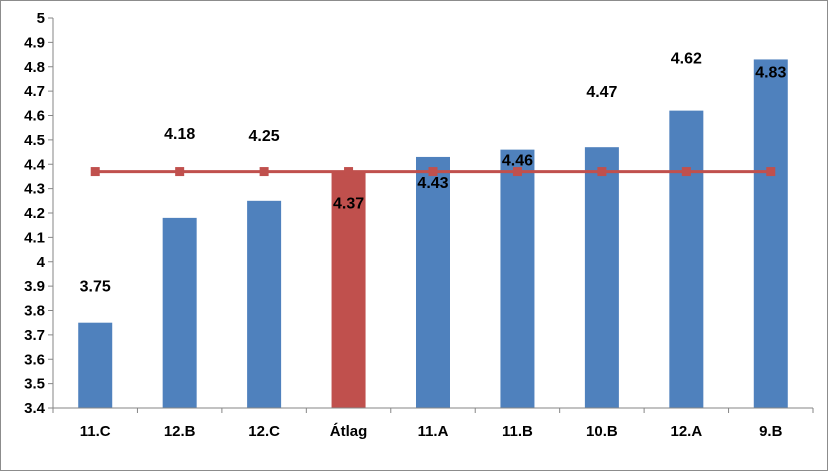 The image size is (828, 472). What do you see at coordinates (432, 183) in the screenshot?
I see `data-label: 4.43` at bounding box center [432, 183].